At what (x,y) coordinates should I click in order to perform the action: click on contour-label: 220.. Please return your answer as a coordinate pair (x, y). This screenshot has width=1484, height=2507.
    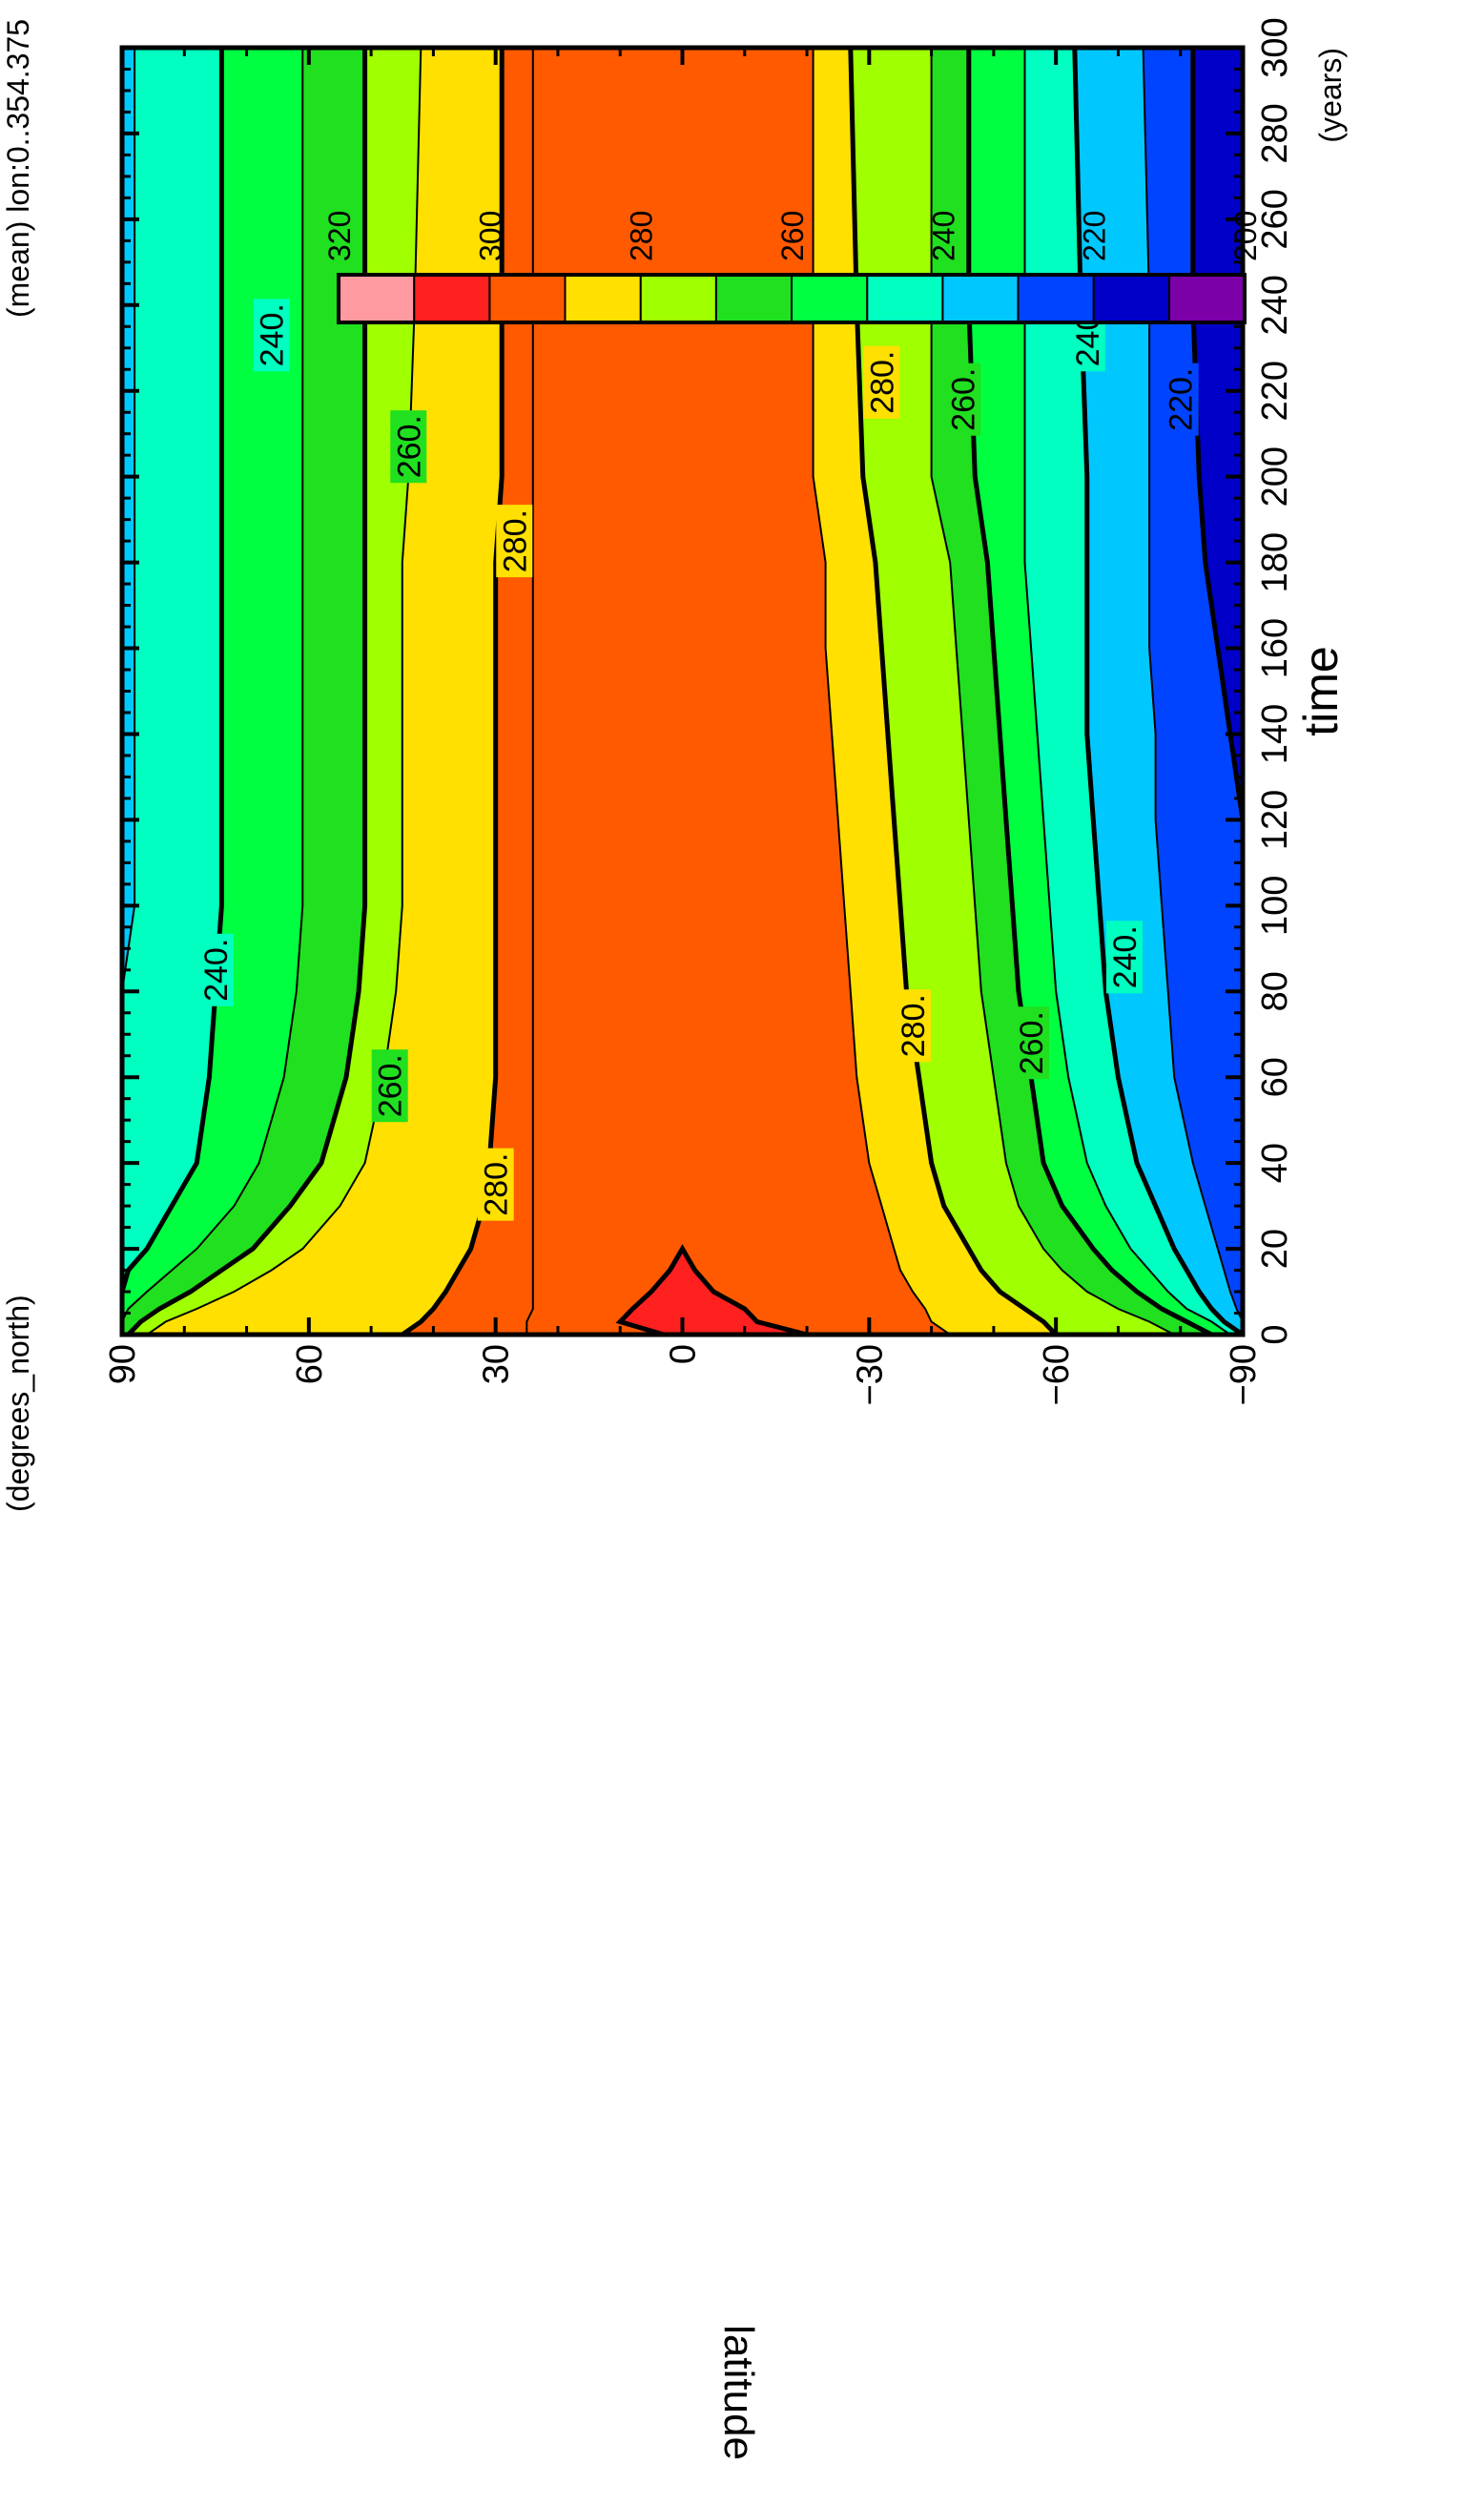
    Looking at the image, I should click on (1182, 399).